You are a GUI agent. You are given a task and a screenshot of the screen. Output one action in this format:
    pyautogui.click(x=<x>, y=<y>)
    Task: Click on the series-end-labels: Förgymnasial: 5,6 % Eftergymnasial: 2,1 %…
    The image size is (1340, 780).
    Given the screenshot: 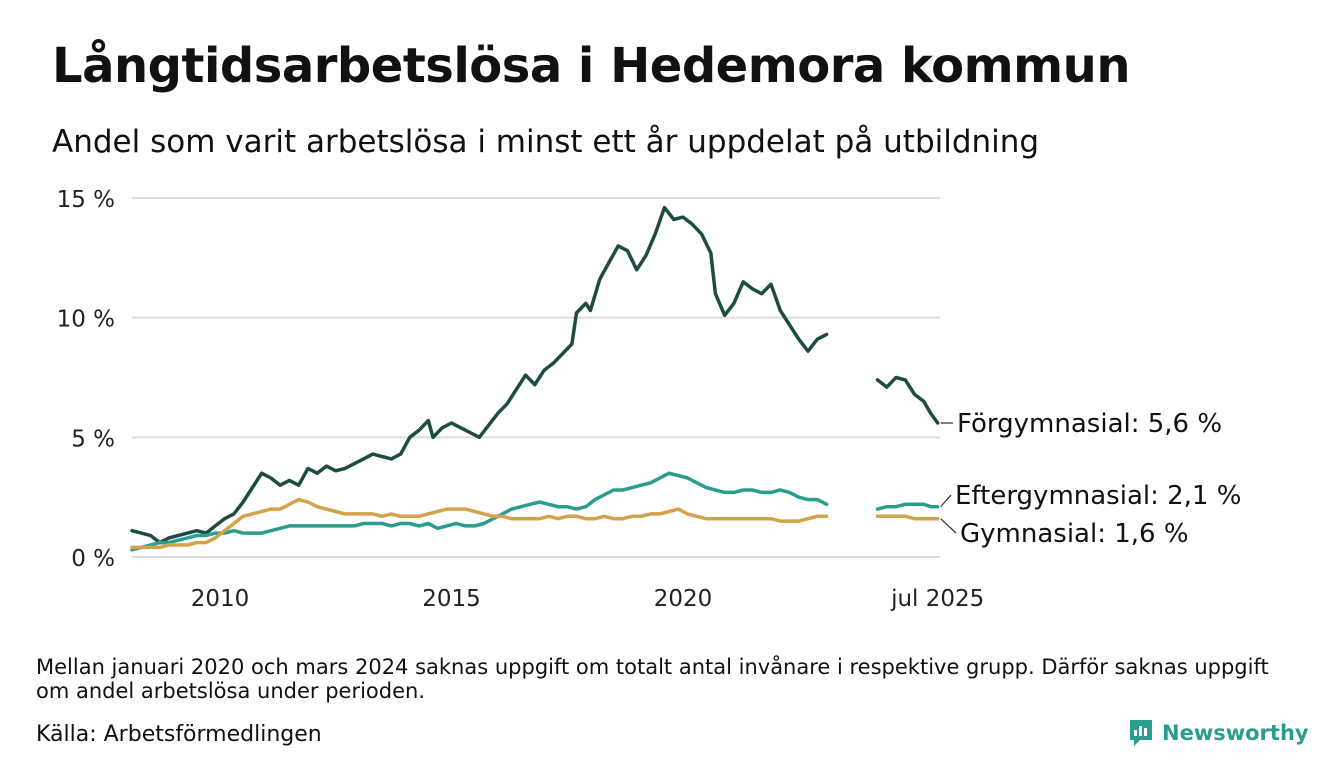 What is the action you would take?
    pyautogui.click(x=1090, y=479)
    